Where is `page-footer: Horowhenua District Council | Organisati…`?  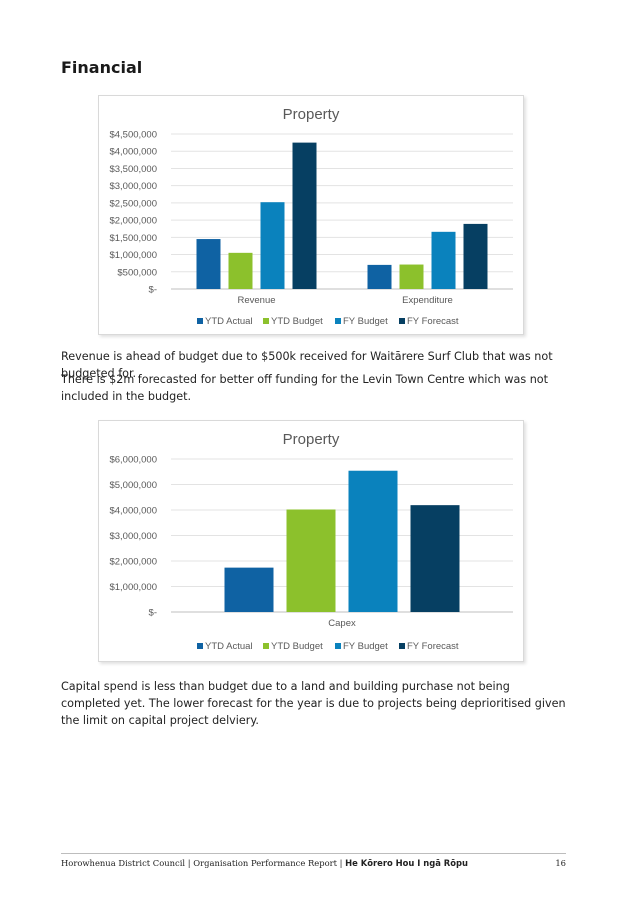
page-footer: Horowhenua District Council | Organisati… is located at coordinates (313, 863).